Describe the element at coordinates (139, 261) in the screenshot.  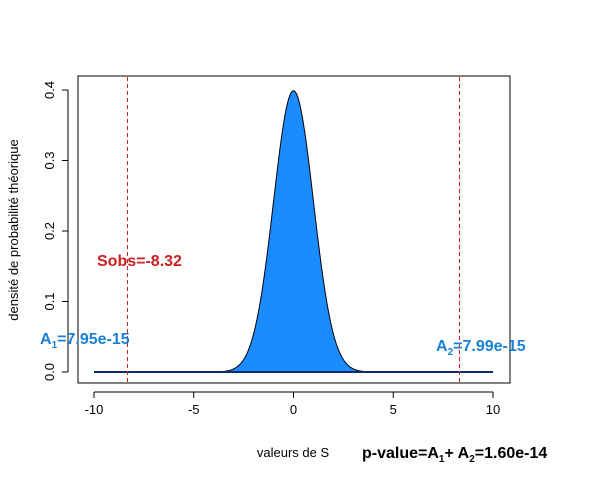
I see `sobs-annotation: Sobs=-8.32` at that location.